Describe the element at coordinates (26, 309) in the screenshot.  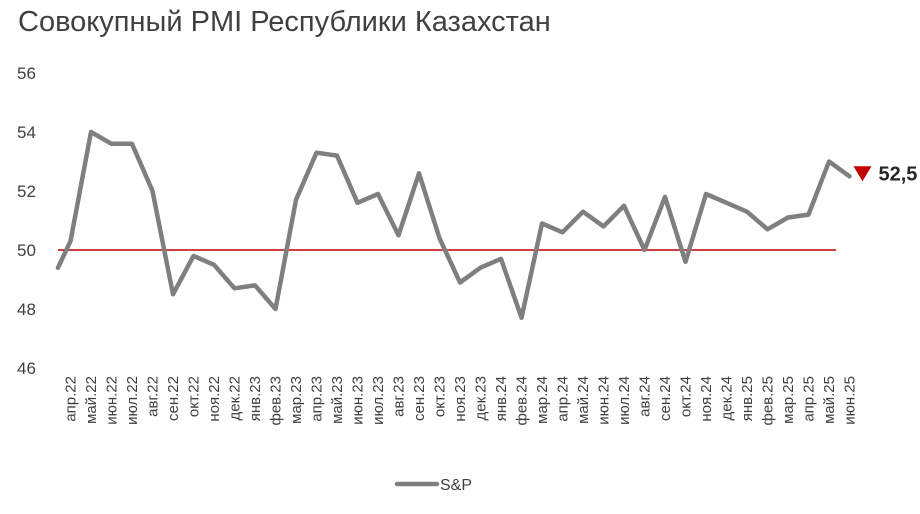
I see `y-tick-label: 48` at that location.